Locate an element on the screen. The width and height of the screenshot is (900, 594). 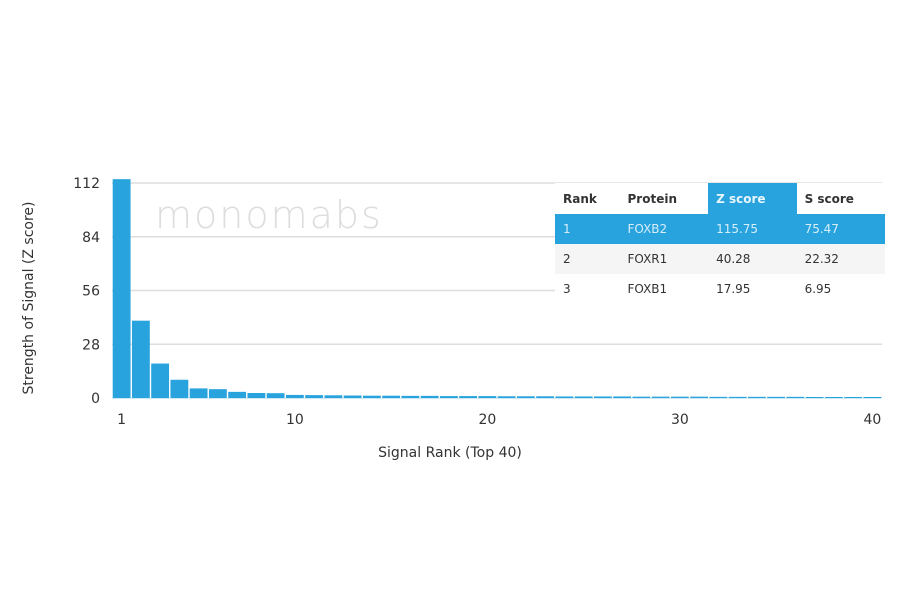
cell: FOXR1 is located at coordinates (664, 259).